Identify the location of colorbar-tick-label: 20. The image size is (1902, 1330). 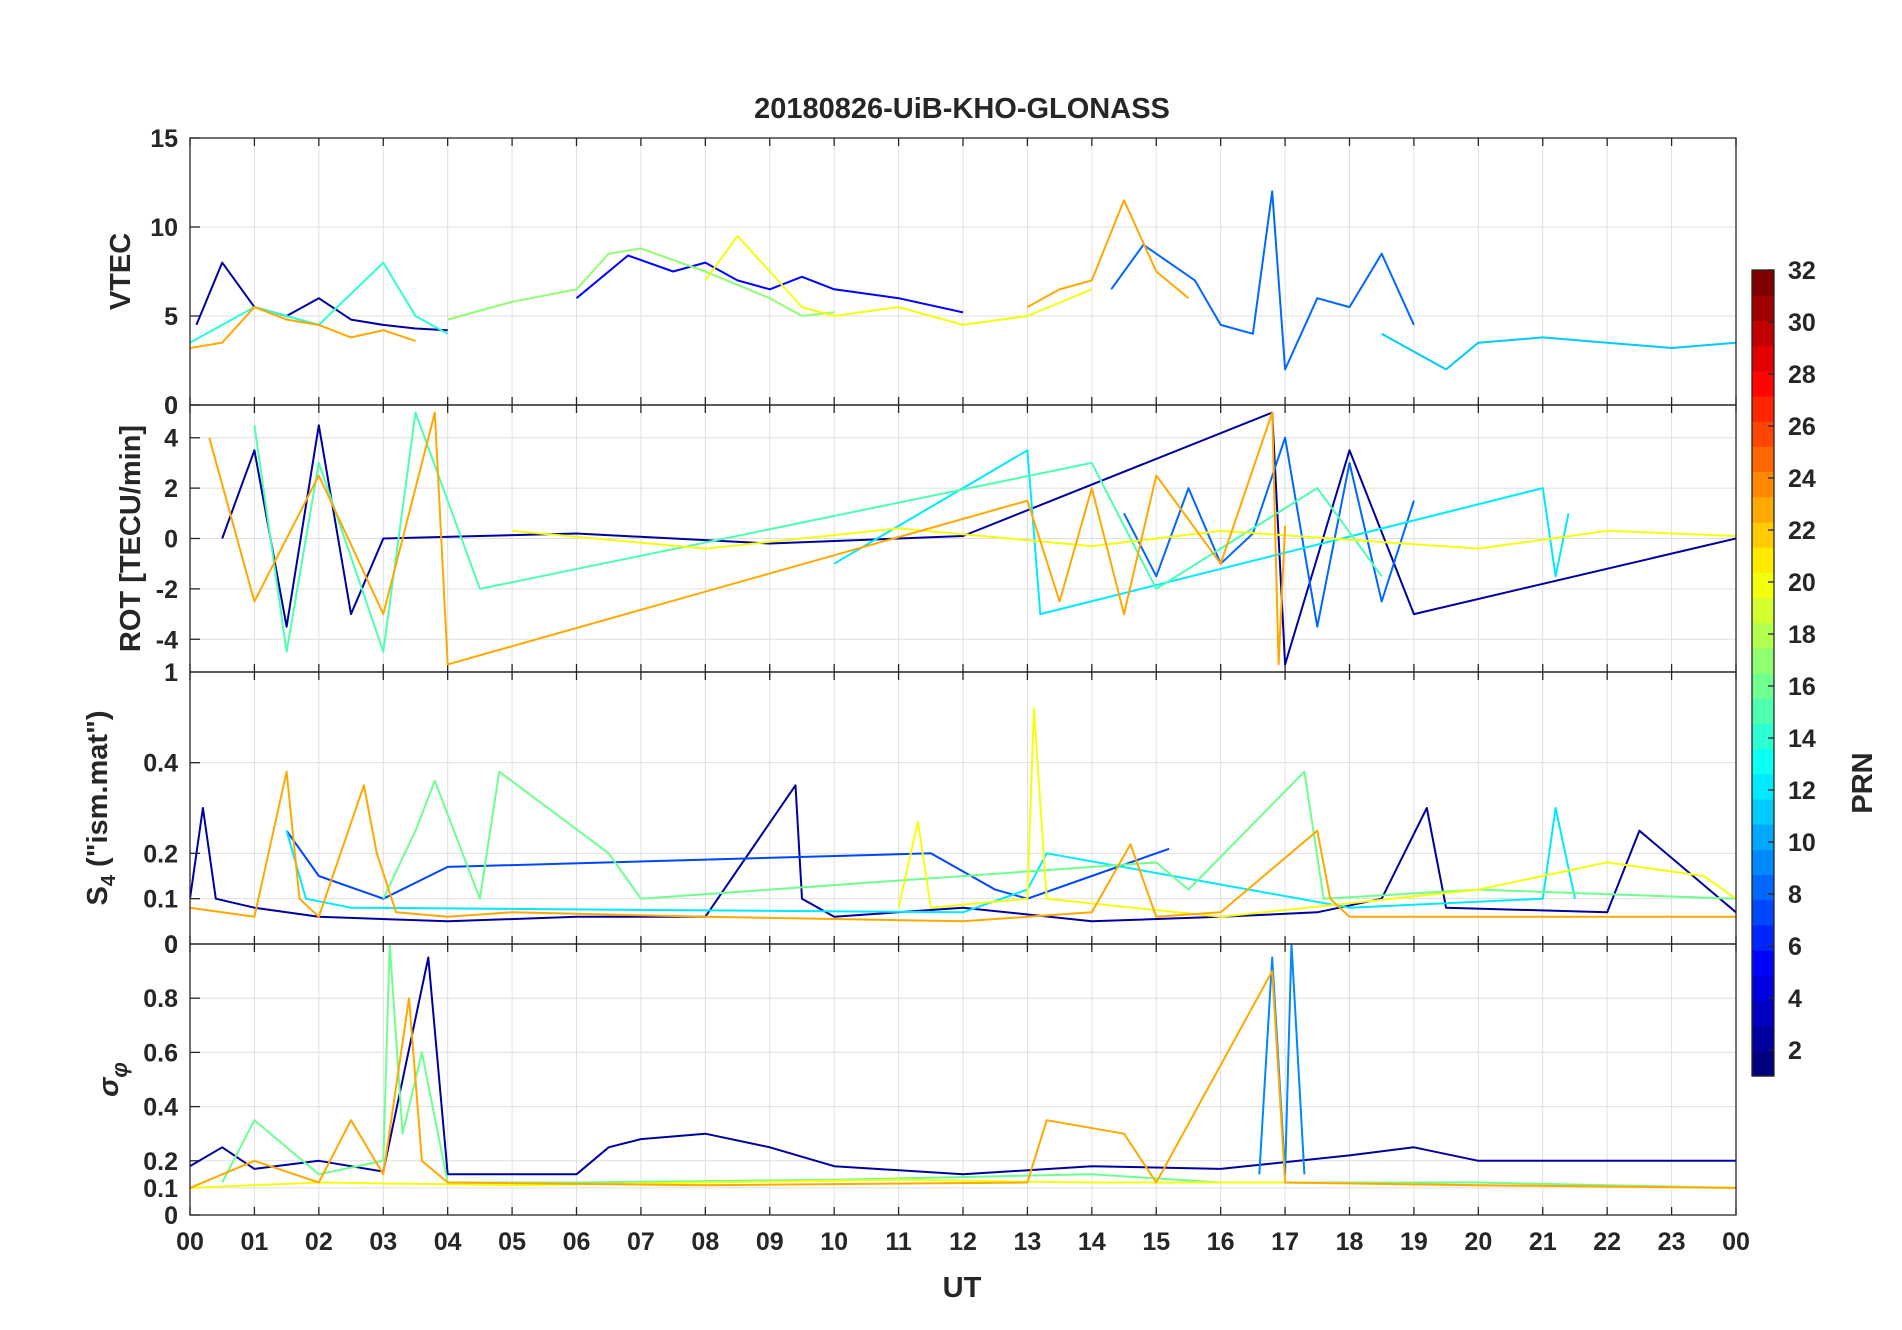
(1802, 583).